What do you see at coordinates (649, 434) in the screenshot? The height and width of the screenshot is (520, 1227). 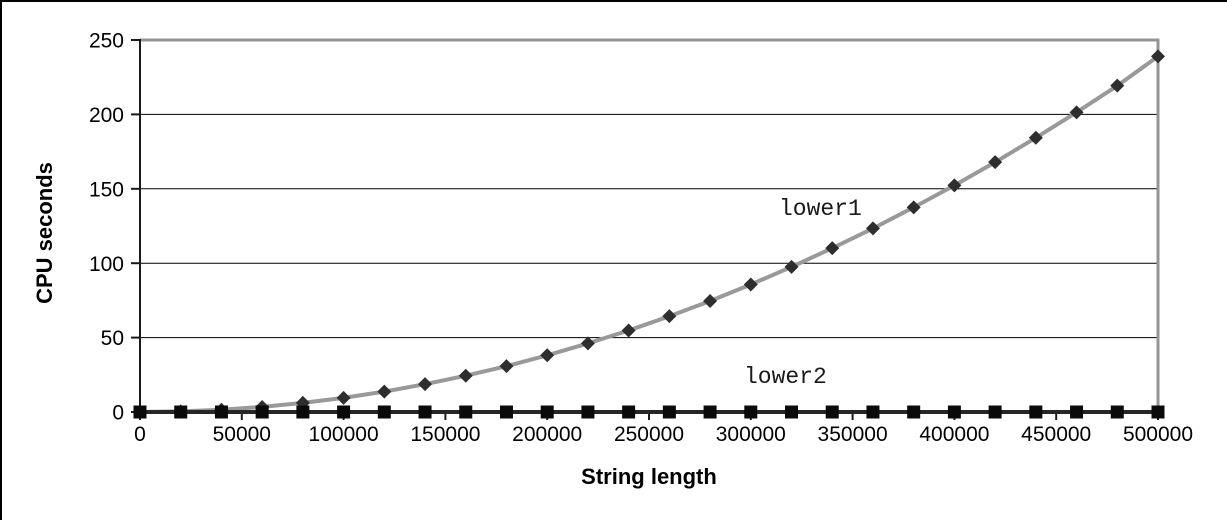 I see `x-tick-label: 250000` at bounding box center [649, 434].